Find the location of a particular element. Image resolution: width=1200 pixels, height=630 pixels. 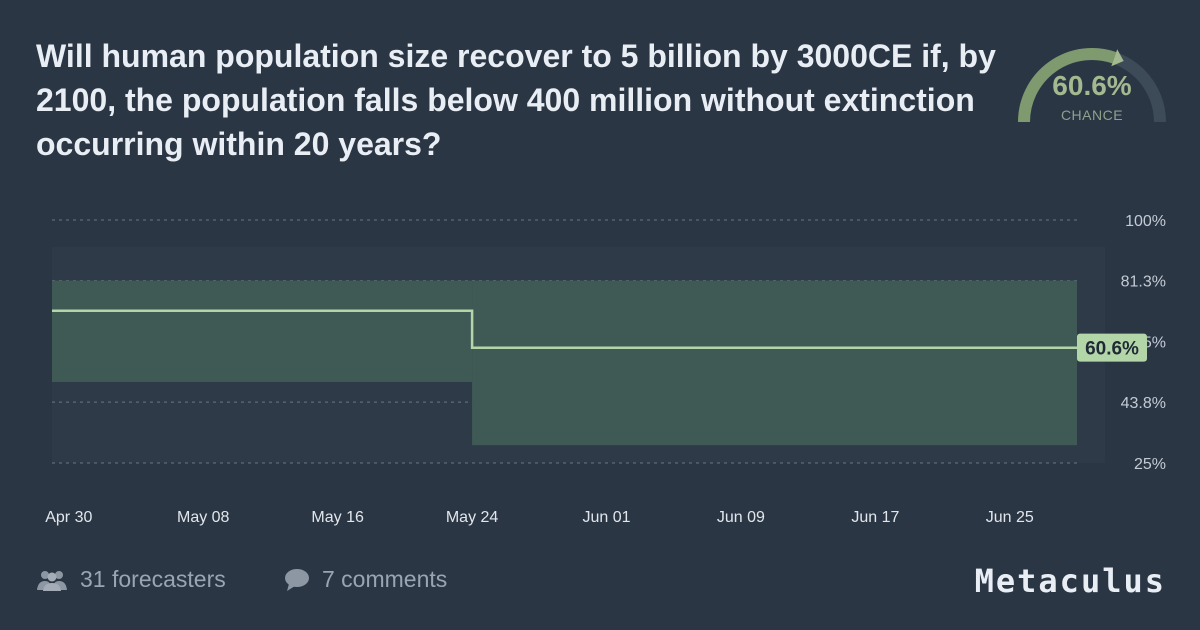

forecasters-count: 31 forecasters is located at coordinates (153, 579).